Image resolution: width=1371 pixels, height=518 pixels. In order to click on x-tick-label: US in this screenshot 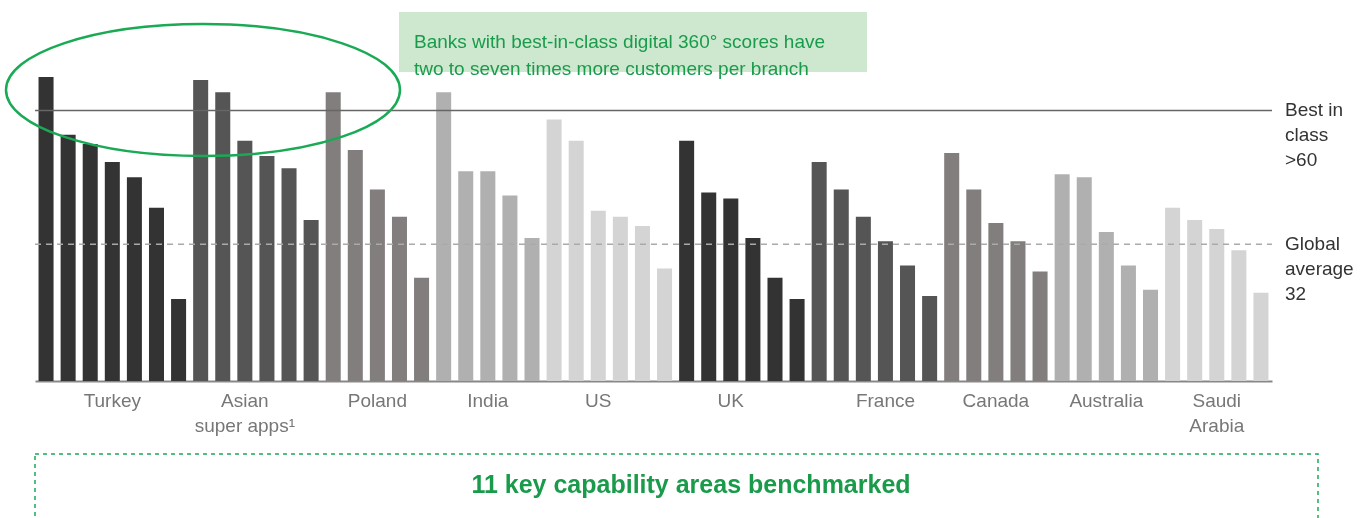, I will do `click(598, 400)`.